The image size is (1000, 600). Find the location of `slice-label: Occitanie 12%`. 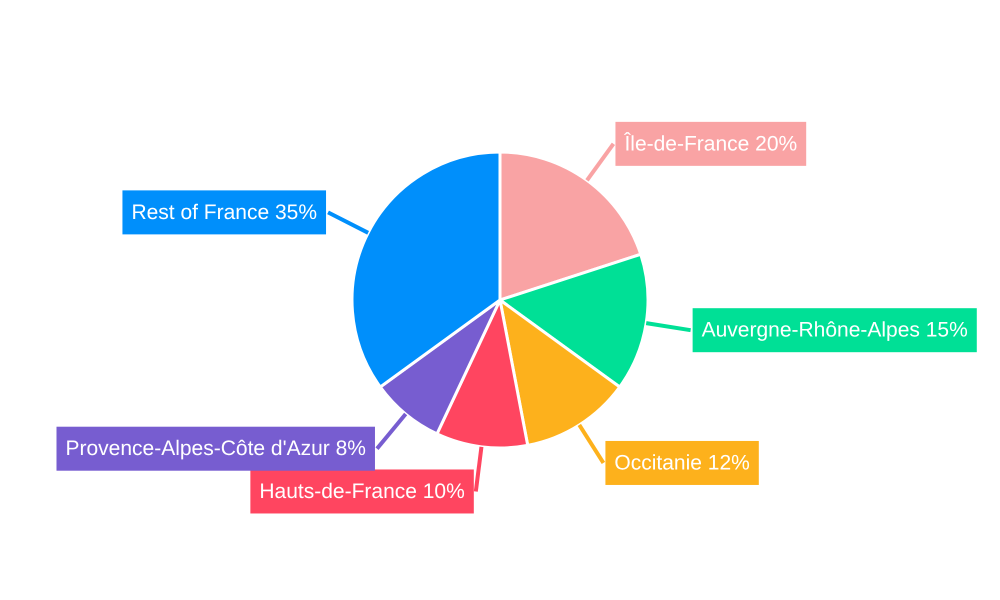

slice-label: Occitanie 12% is located at coordinates (682, 462).